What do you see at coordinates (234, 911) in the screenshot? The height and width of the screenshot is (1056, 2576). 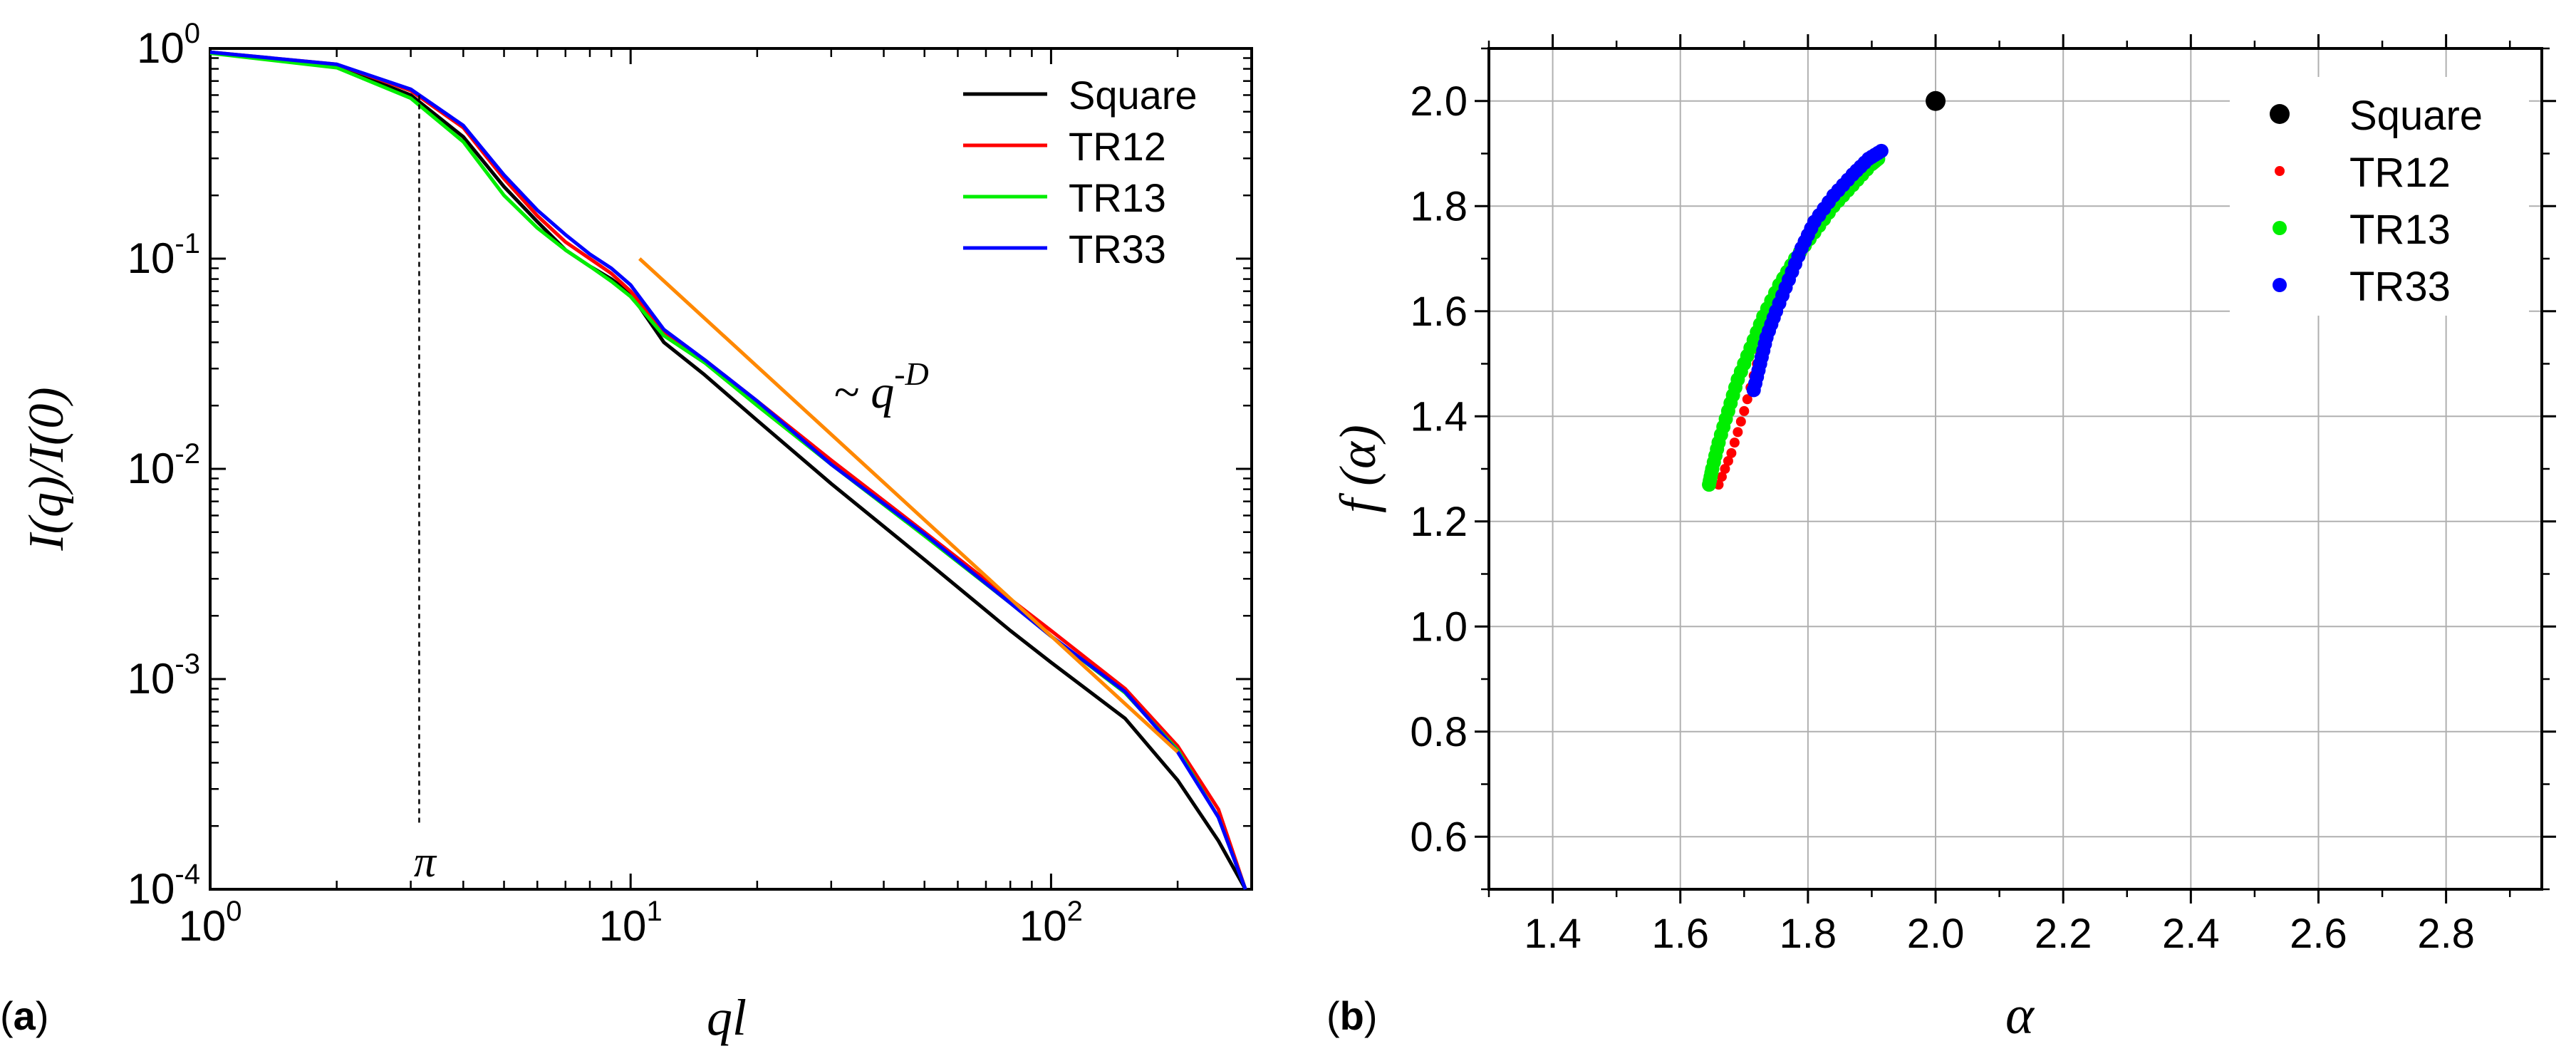 I see `x-tick-label-exp: 0` at bounding box center [234, 911].